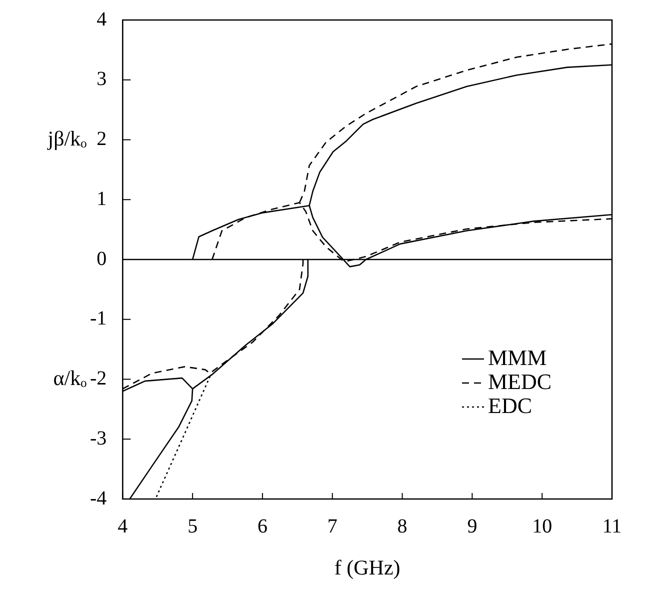 The width and height of the screenshot is (650, 599). Describe the element at coordinates (542, 526) in the screenshot. I see `x-tick-label: 10` at that location.